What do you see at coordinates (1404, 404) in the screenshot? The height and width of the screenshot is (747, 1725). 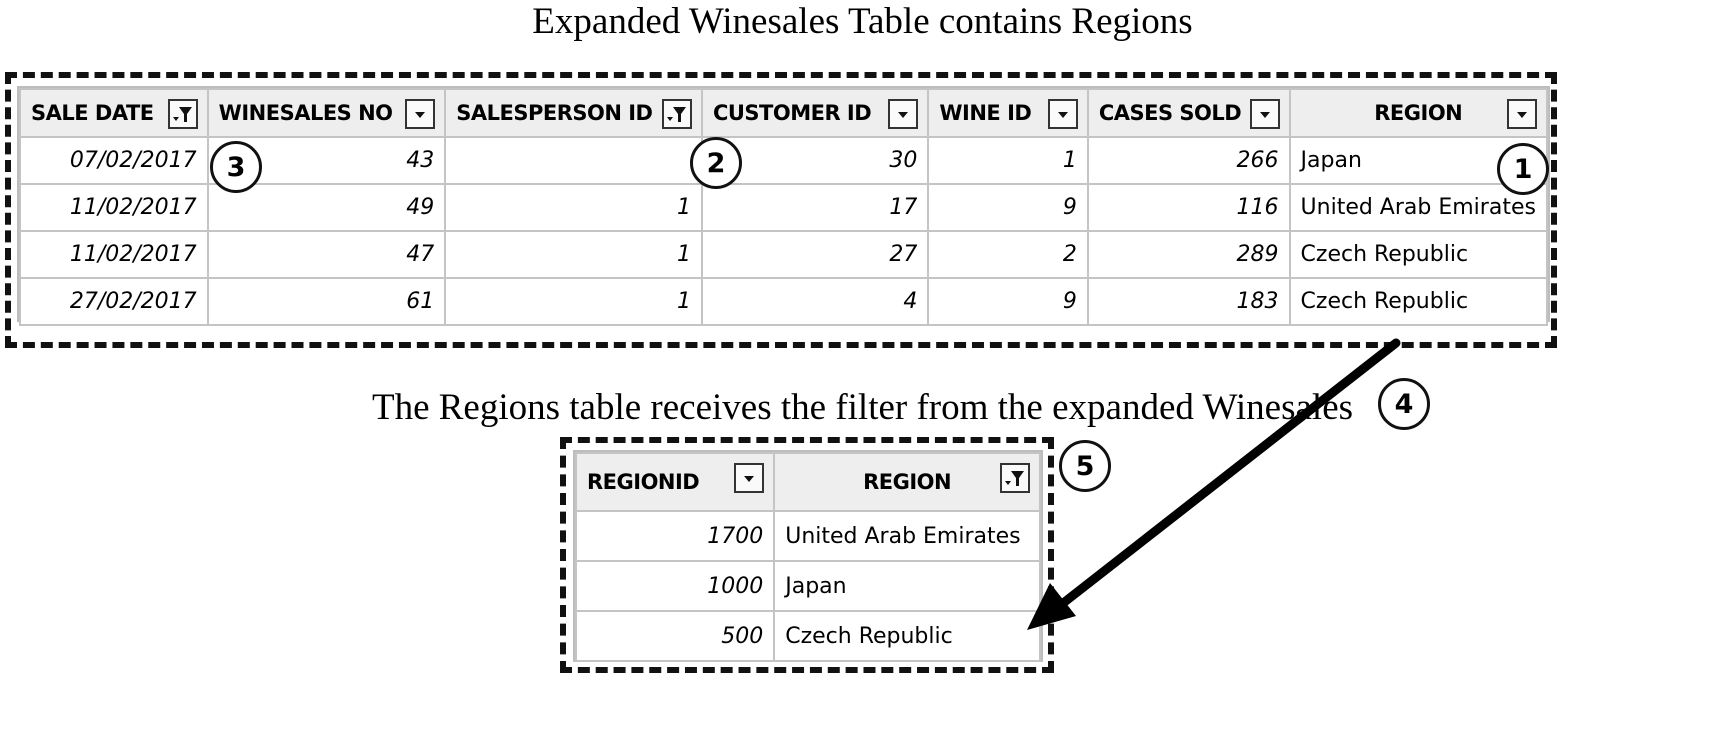 I see `callout-4: 4` at bounding box center [1404, 404].